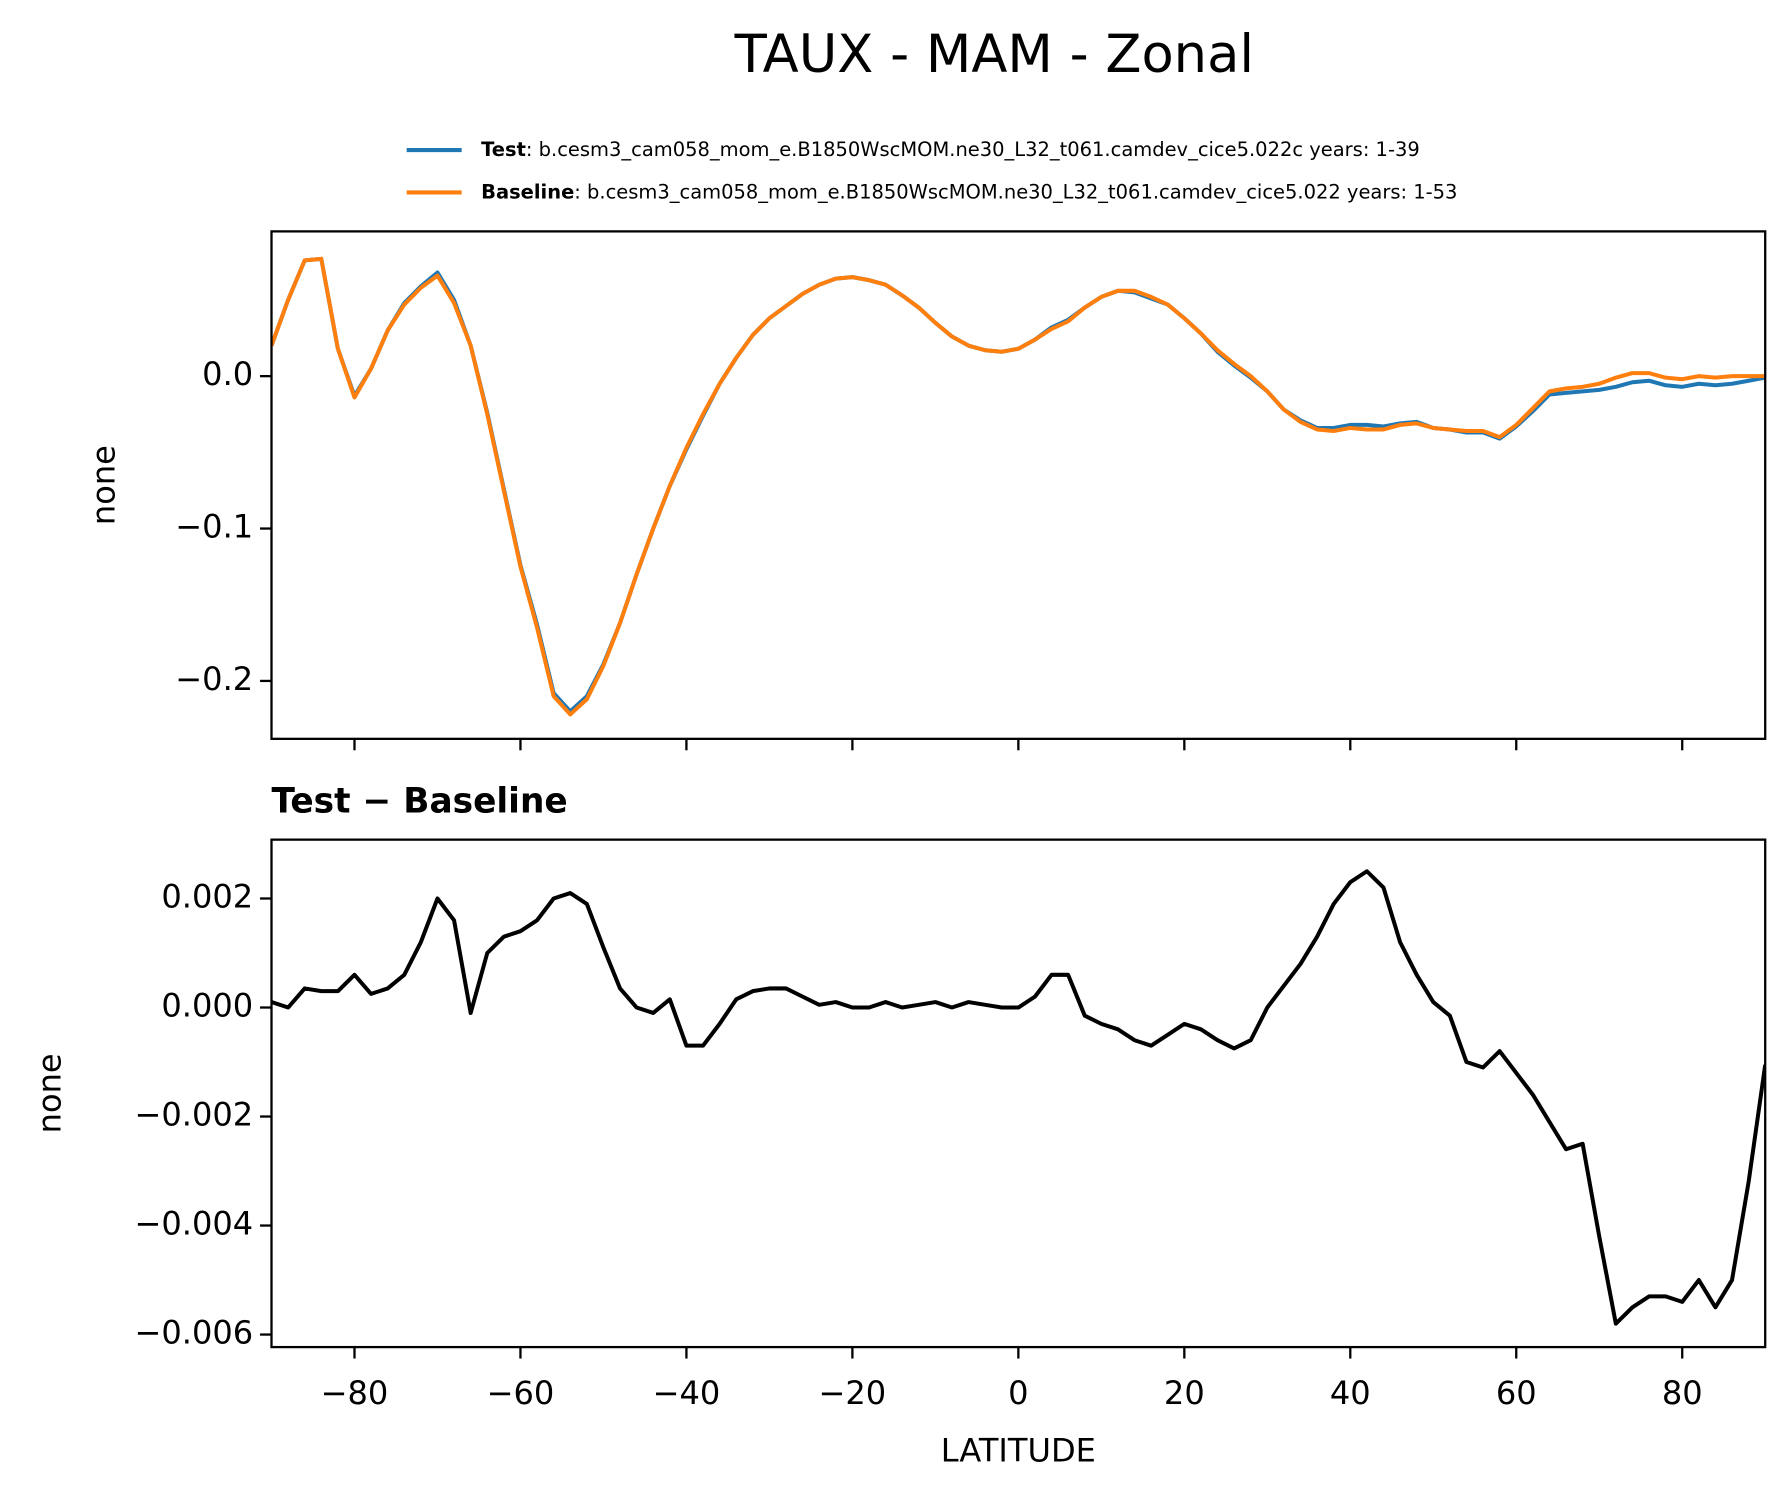 This screenshot has width=1787, height=1496. Describe the element at coordinates (521, 1393) in the screenshot. I see `x-tick-label: −60` at that location.